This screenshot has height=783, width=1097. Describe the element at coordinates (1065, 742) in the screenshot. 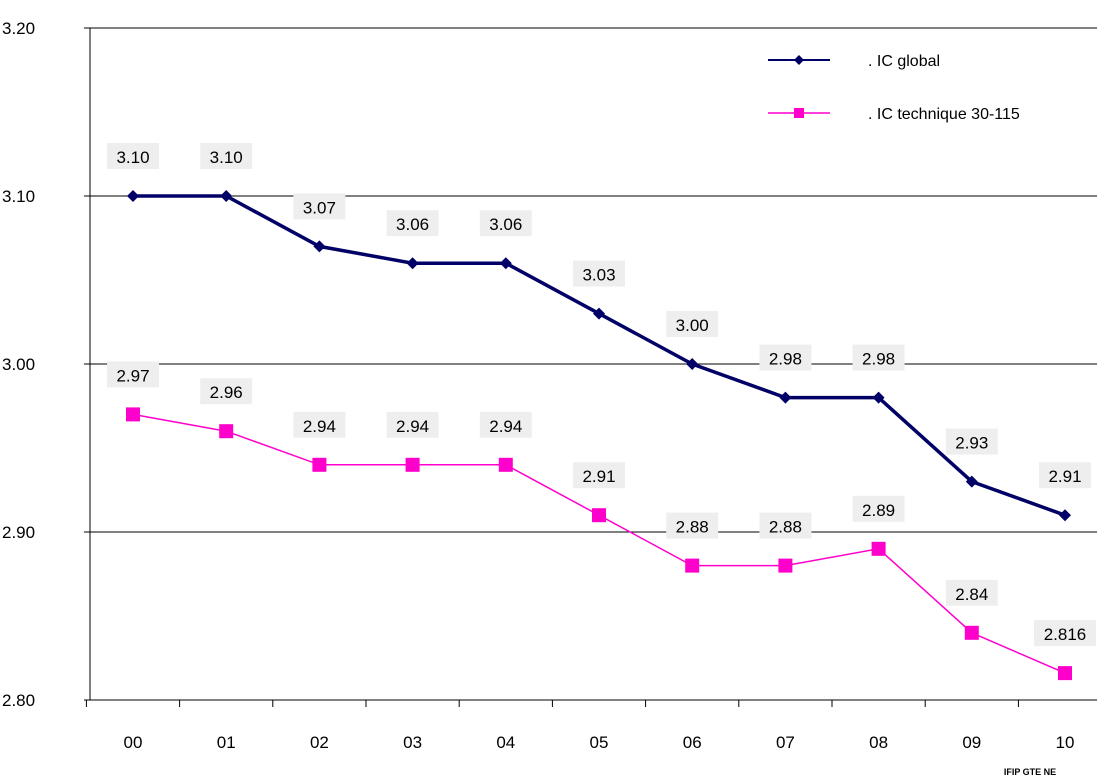

I see `x-tick-label: 10` at that location.